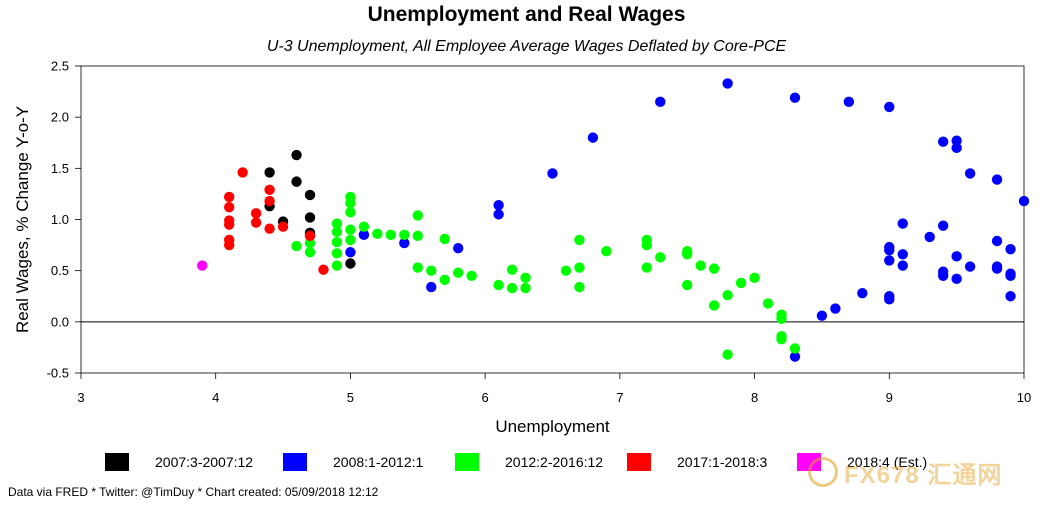  What do you see at coordinates (58, 373) in the screenshot?
I see `y-tick-label: -0.5` at bounding box center [58, 373].